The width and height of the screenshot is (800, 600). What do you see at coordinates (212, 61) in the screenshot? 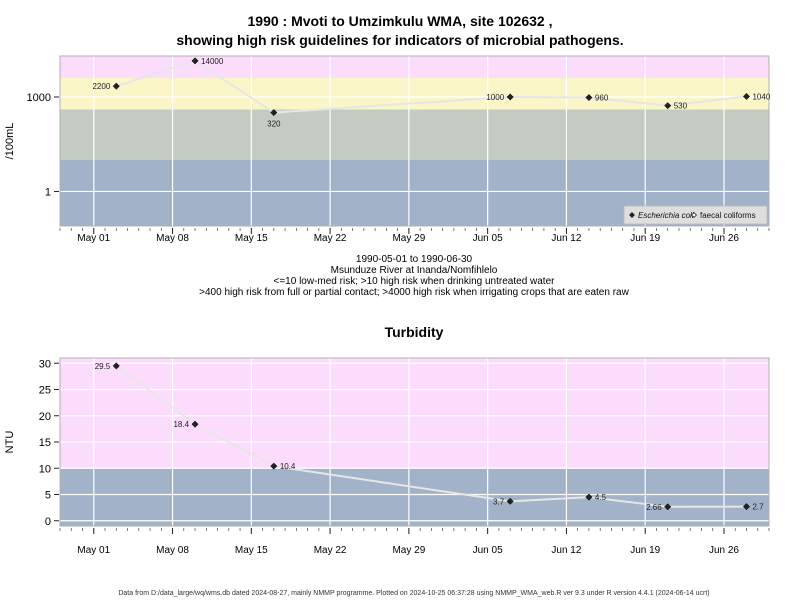
I see `data-label: 14000` at bounding box center [212, 61].